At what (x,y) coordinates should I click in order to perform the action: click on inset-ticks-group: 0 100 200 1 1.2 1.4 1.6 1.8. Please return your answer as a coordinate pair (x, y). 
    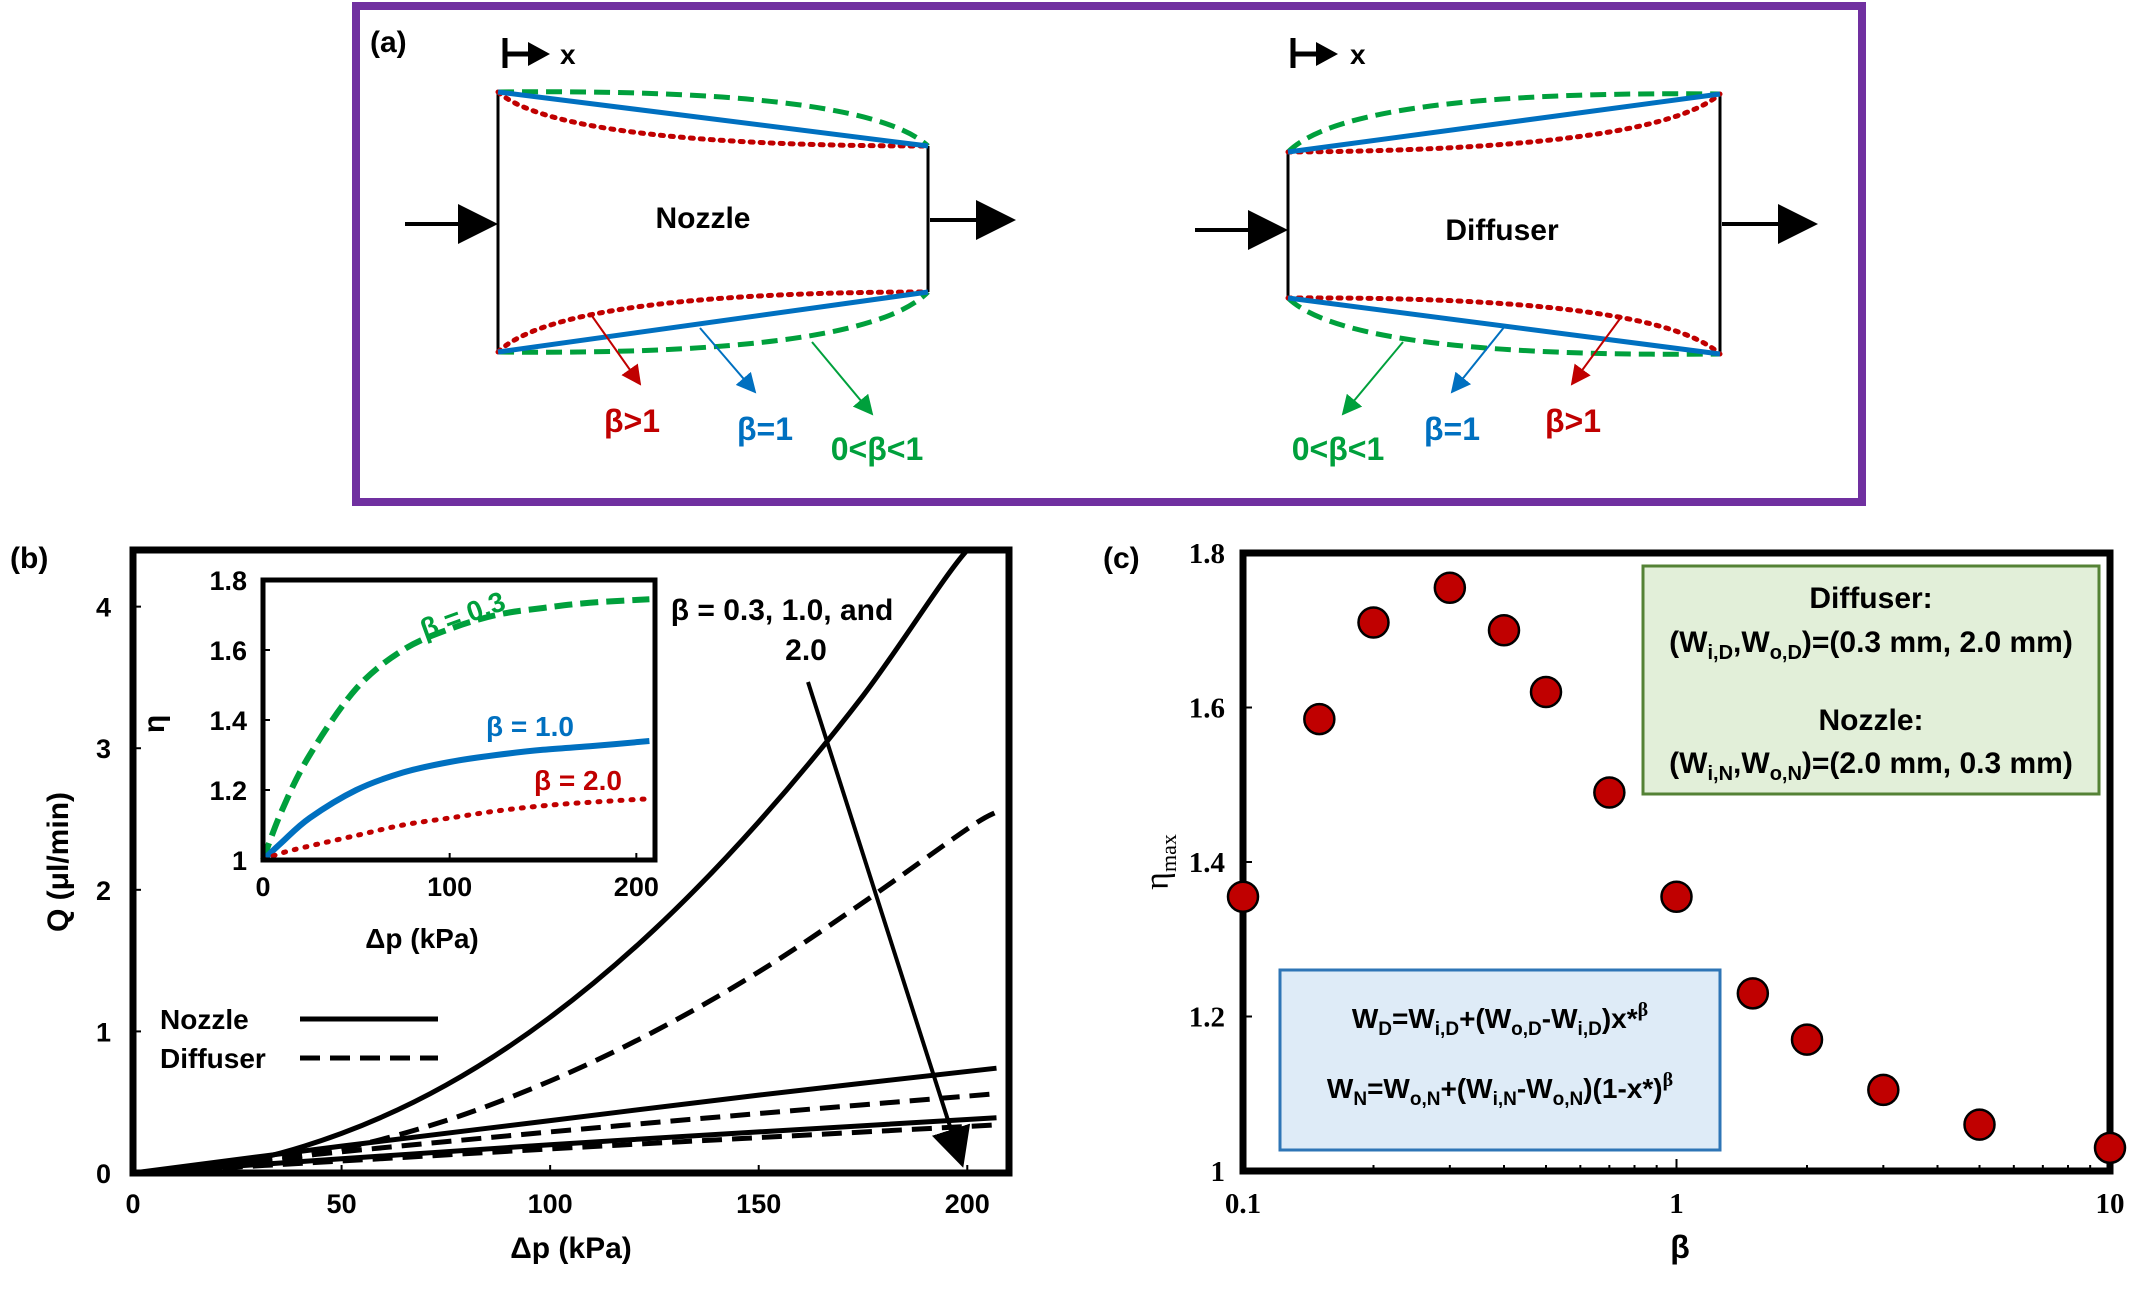
    Looking at the image, I should click on (433, 734).